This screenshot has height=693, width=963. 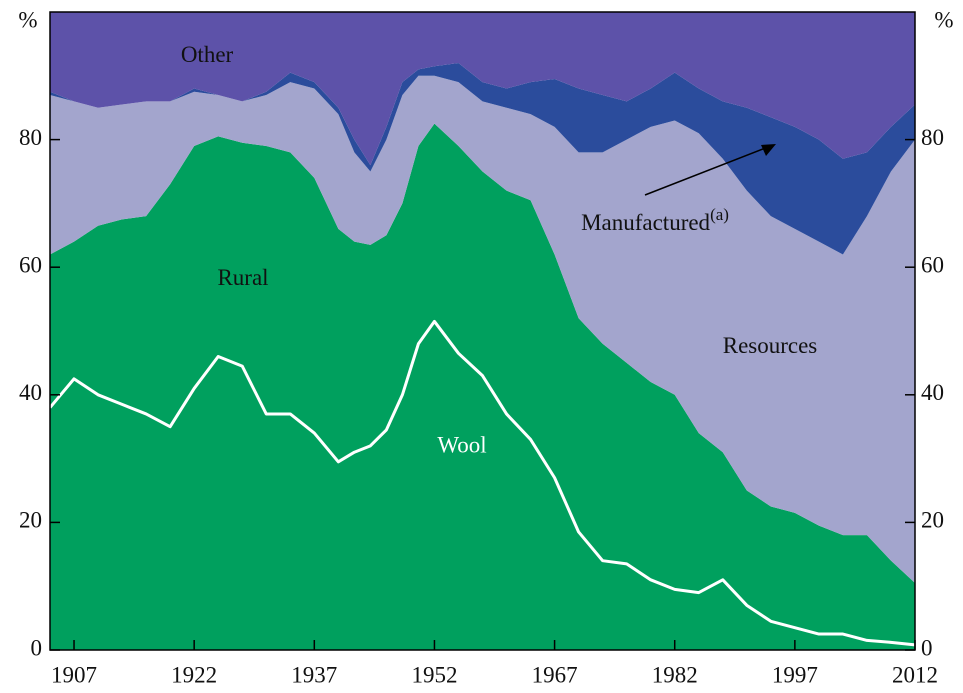 I want to click on series-label: Other, so click(x=207, y=54).